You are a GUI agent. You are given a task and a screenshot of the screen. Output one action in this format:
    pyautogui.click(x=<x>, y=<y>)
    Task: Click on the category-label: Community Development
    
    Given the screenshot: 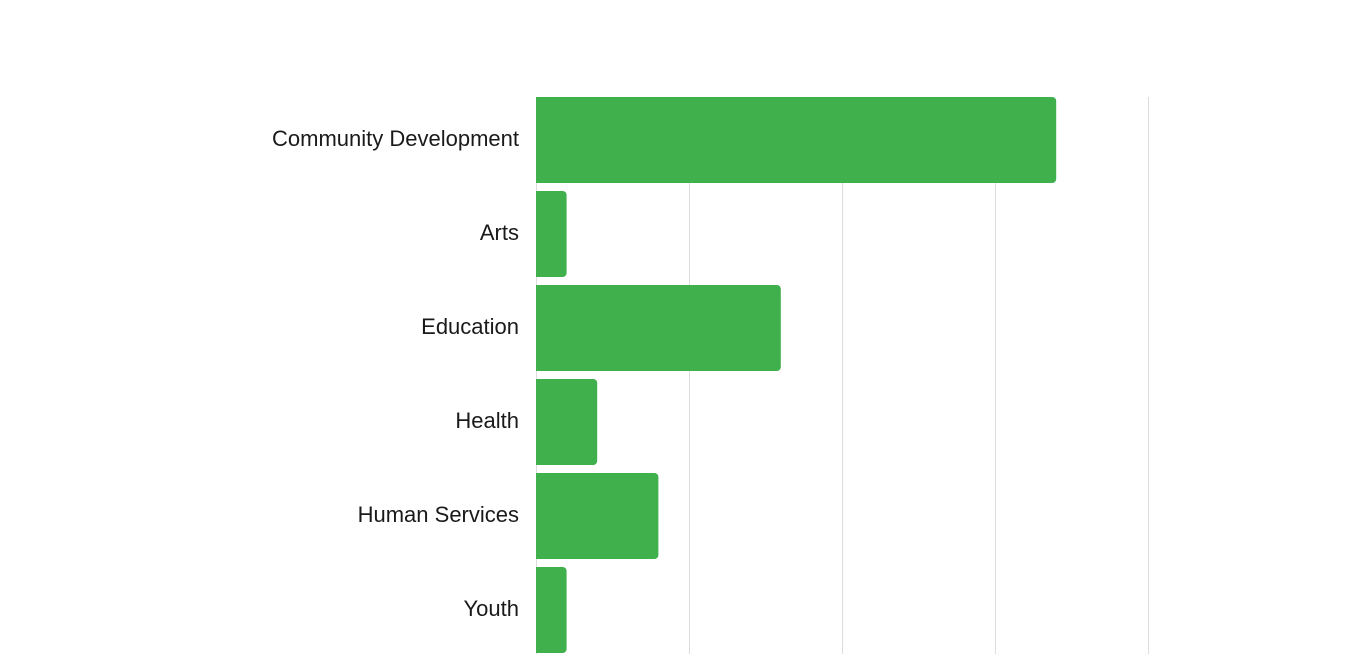 What is the action you would take?
    pyautogui.click(x=395, y=138)
    